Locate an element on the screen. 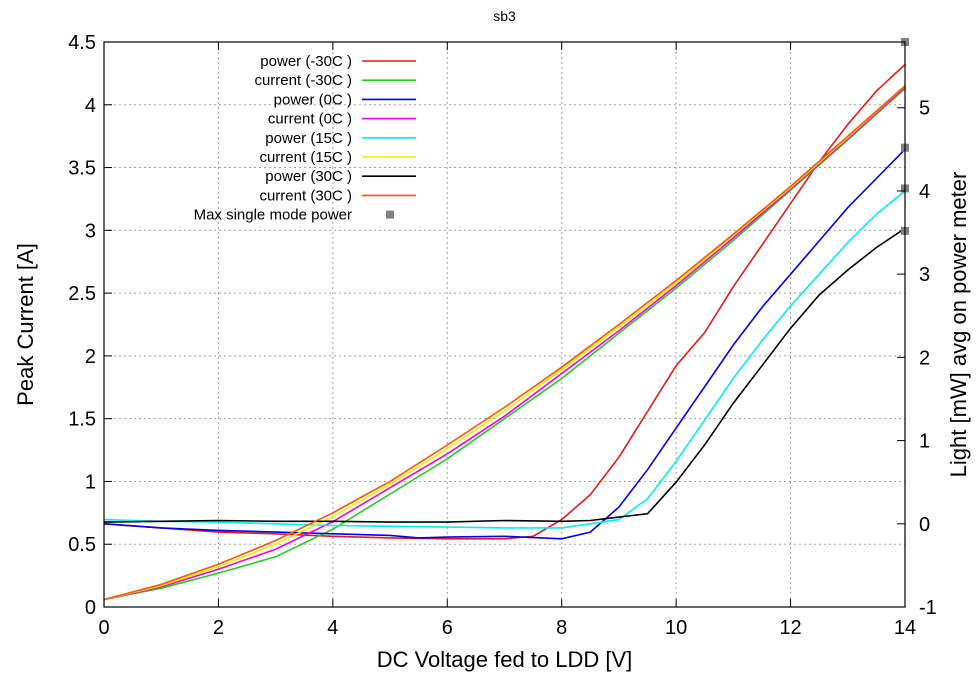 This screenshot has height=677, width=976. x-tick-label: 10 is located at coordinates (676, 628).